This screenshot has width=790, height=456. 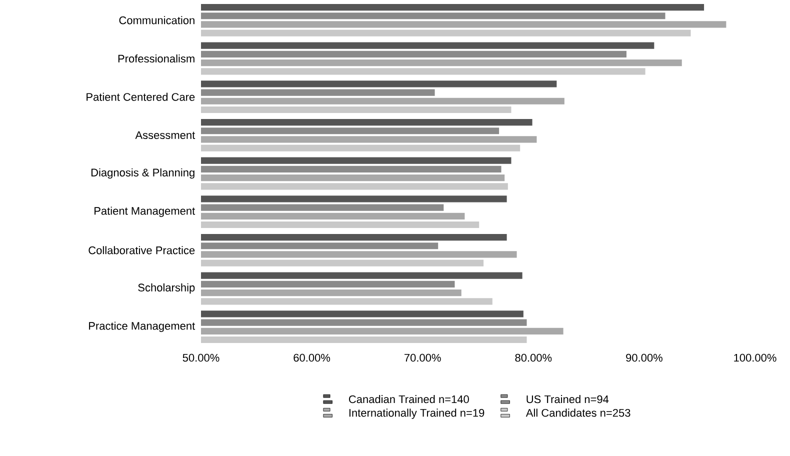 What do you see at coordinates (142, 173) in the screenshot?
I see `y-tick-label: Diagnosis & Planning` at bounding box center [142, 173].